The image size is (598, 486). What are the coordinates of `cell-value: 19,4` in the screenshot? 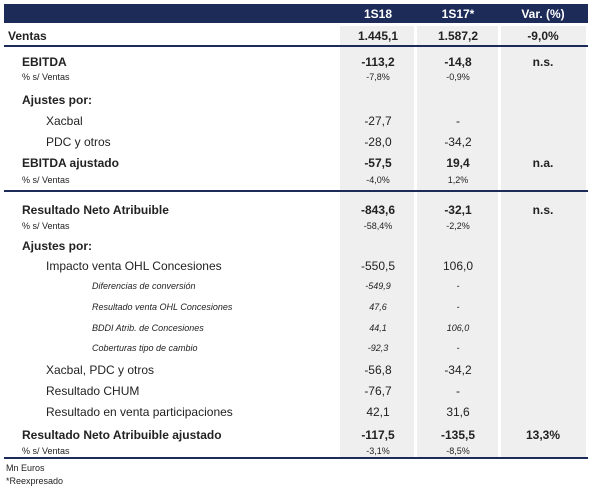 It's located at (458, 163).